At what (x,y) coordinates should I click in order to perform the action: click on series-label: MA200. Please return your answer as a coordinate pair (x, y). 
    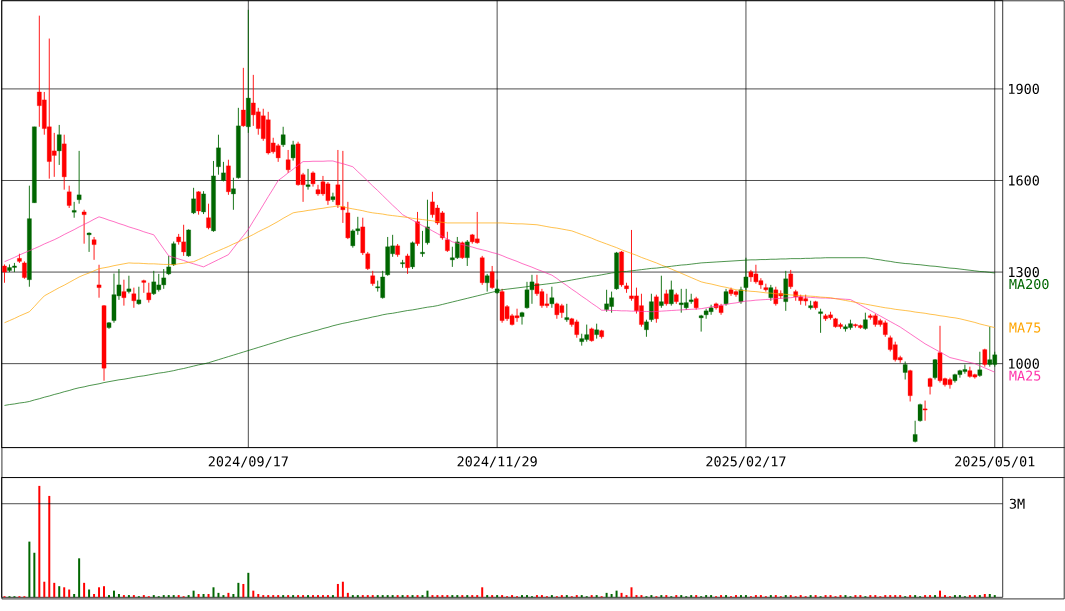
    Looking at the image, I should click on (1029, 284).